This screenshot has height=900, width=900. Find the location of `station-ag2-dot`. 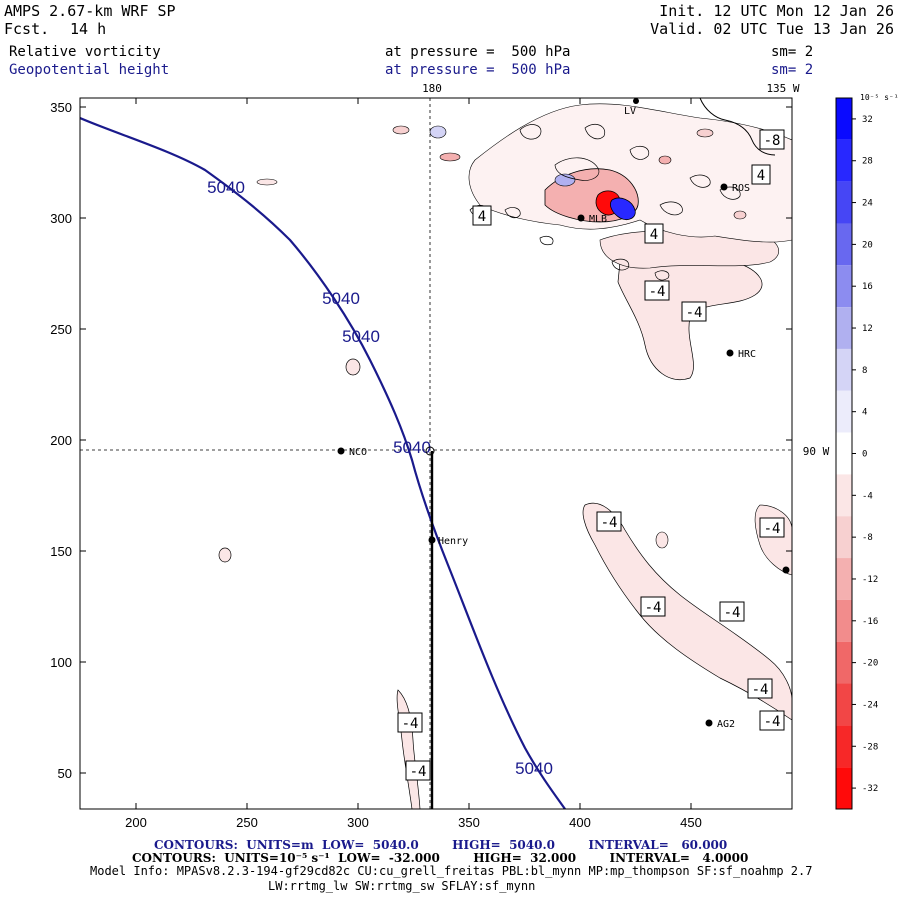

station-ag2-dot is located at coordinates (709, 723).